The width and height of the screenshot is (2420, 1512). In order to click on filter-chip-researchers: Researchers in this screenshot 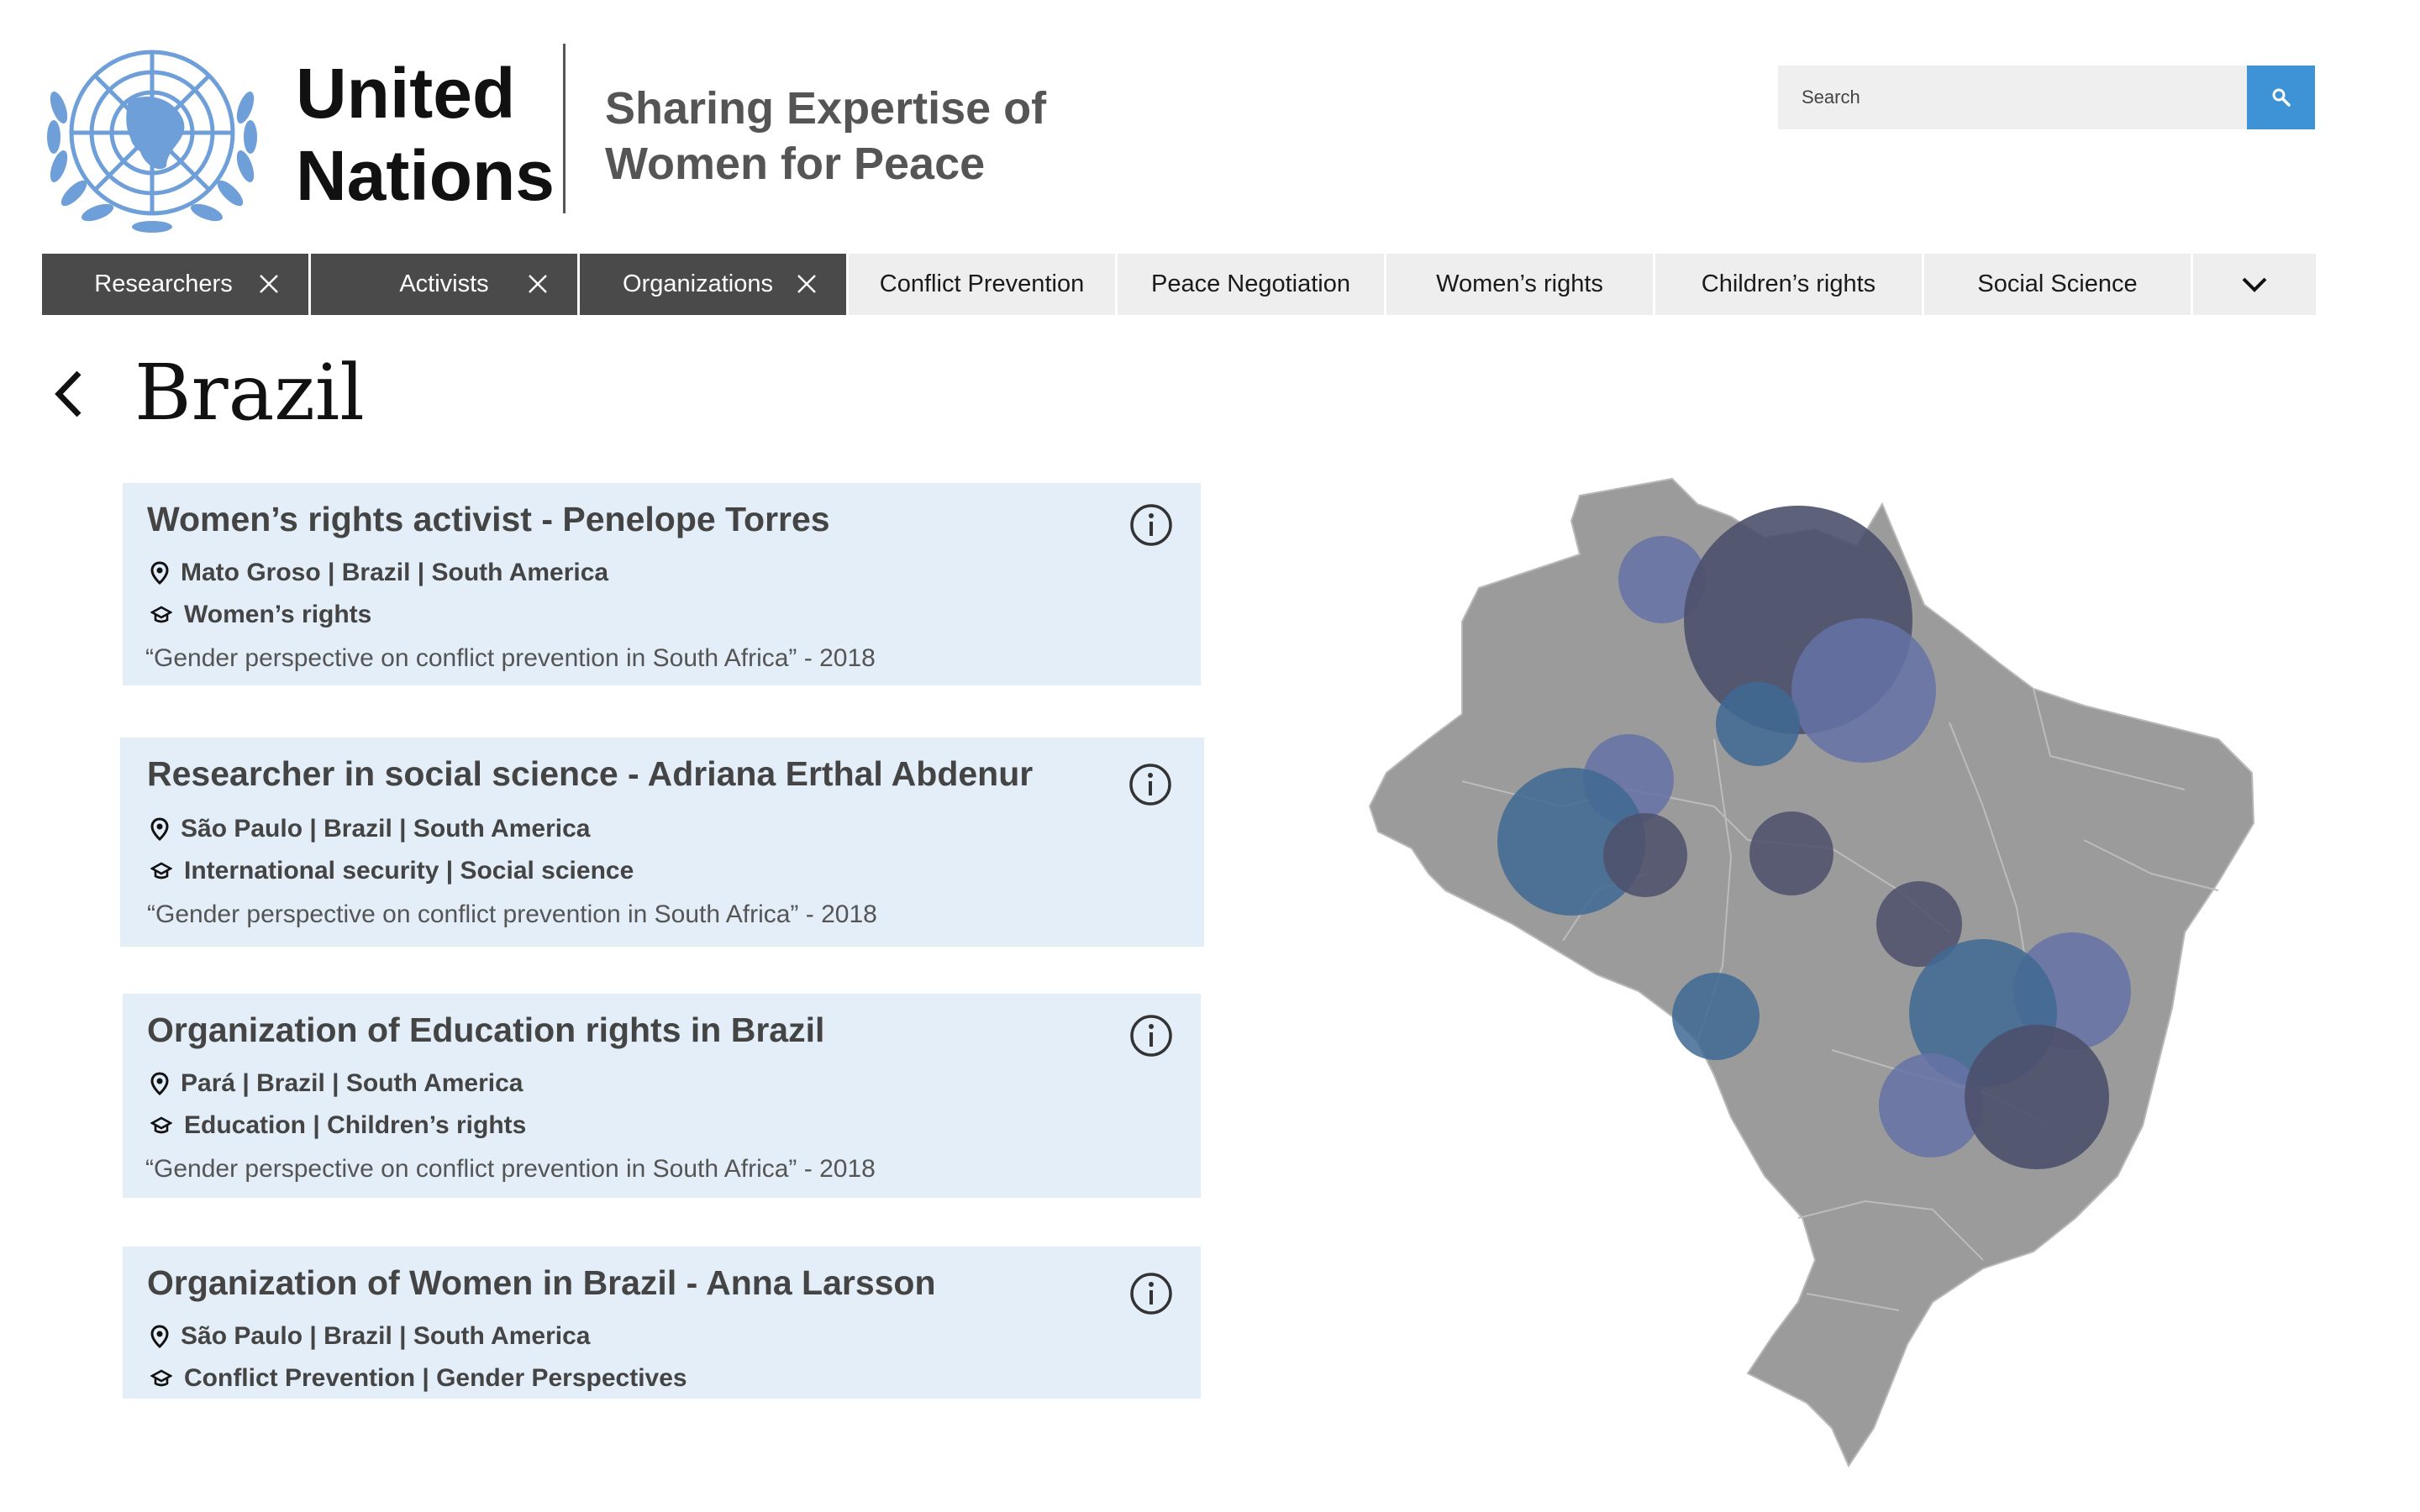, I will do `click(176, 284)`.